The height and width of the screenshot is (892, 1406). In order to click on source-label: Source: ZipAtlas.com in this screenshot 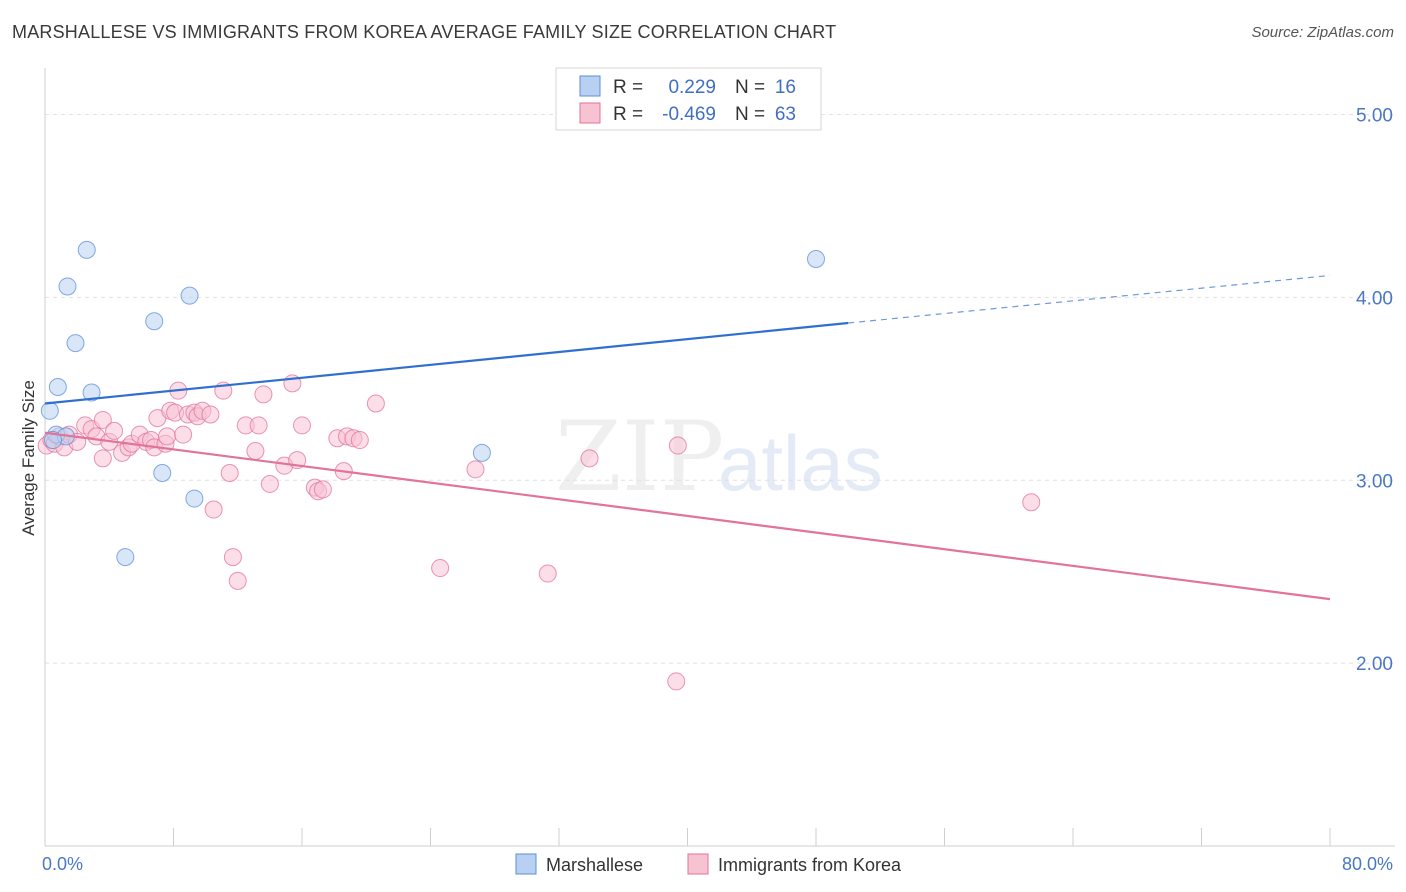, I will do `click(1322, 32)`.